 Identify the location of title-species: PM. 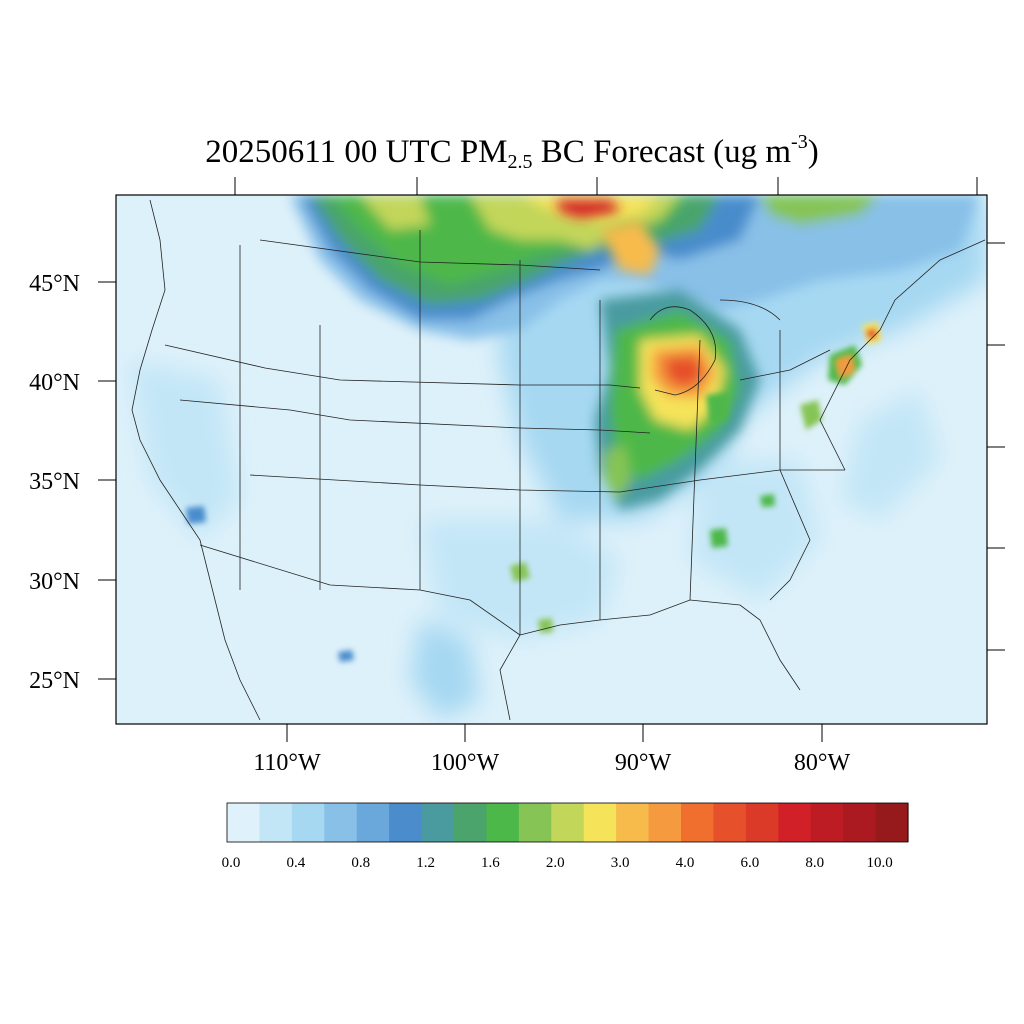
(483, 152).